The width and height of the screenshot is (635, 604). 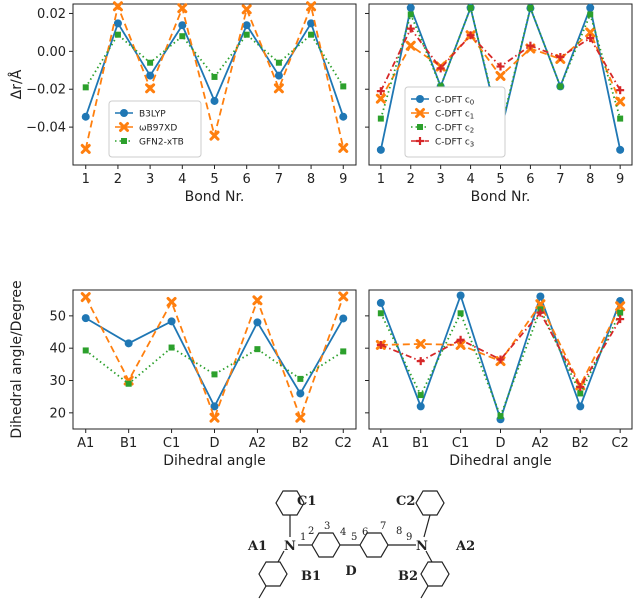 I want to click on x-tick-label: B2, so click(x=580, y=443).